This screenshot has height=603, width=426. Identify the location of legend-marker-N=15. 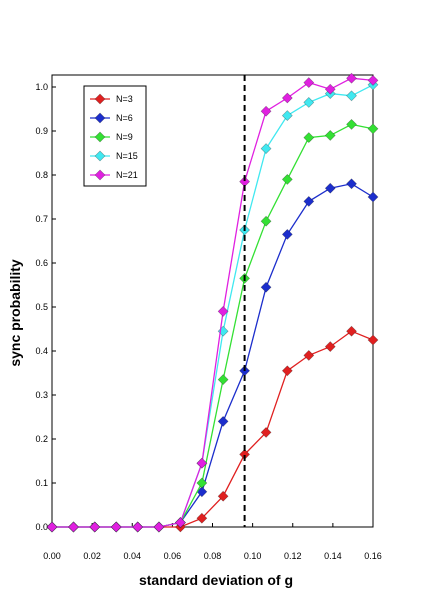
(100, 156).